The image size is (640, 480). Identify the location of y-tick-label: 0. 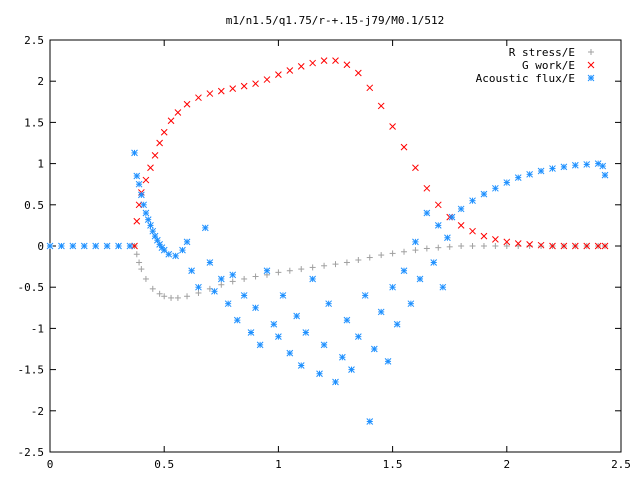
(40, 246).